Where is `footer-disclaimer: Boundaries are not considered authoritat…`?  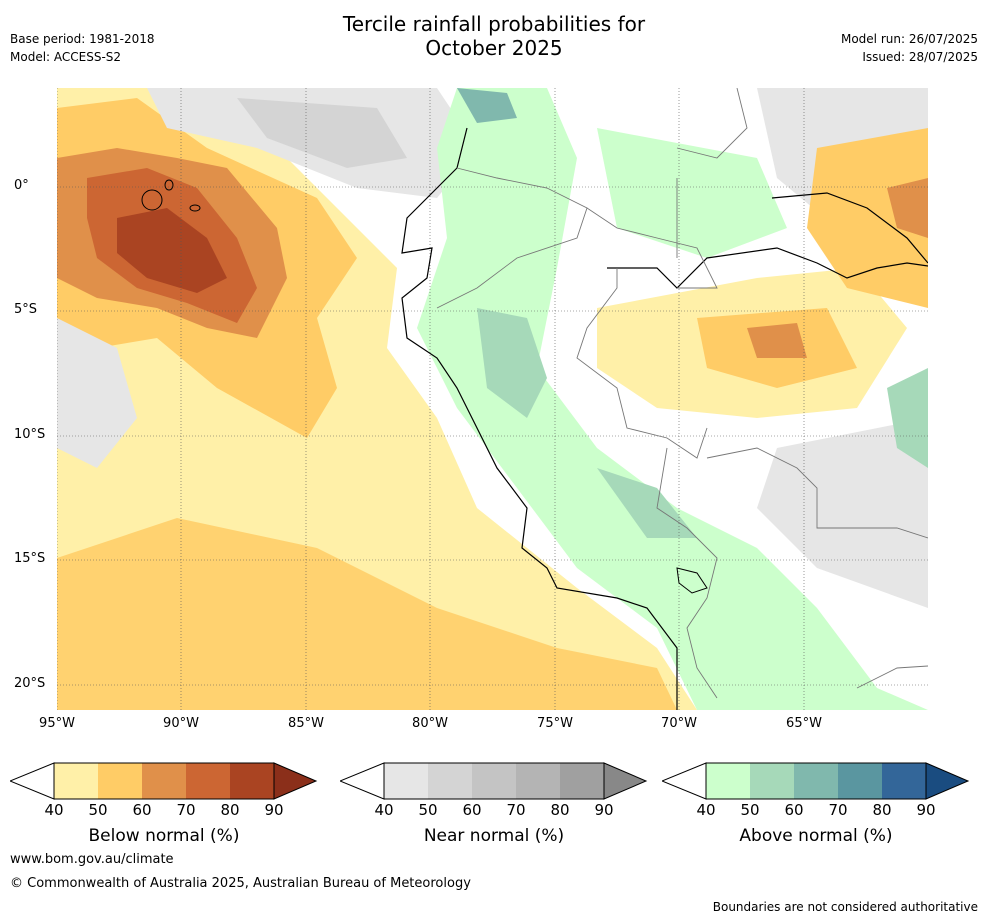
footer-disclaimer: Boundaries are not considered authoritat… is located at coordinates (845, 907).